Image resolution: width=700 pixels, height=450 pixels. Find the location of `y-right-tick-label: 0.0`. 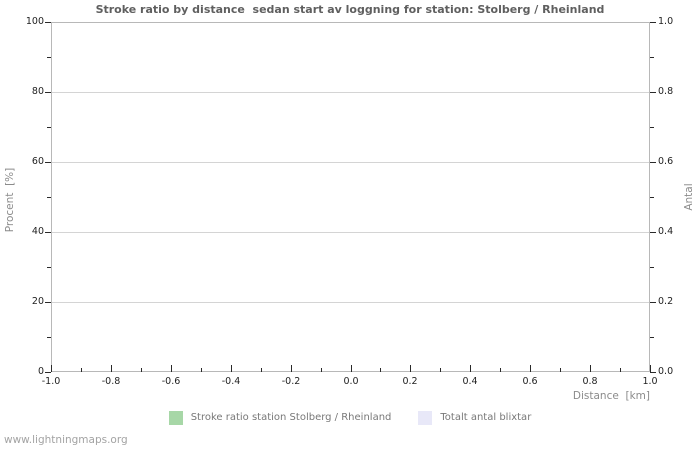

y-right-tick-label: 0.0 is located at coordinates (666, 371).